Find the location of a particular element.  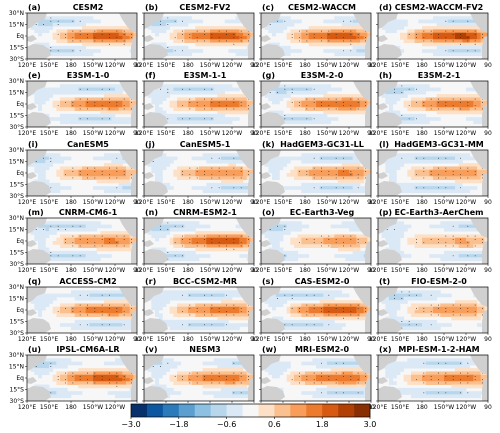

panel-label: (o) is located at coordinates (268, 212).